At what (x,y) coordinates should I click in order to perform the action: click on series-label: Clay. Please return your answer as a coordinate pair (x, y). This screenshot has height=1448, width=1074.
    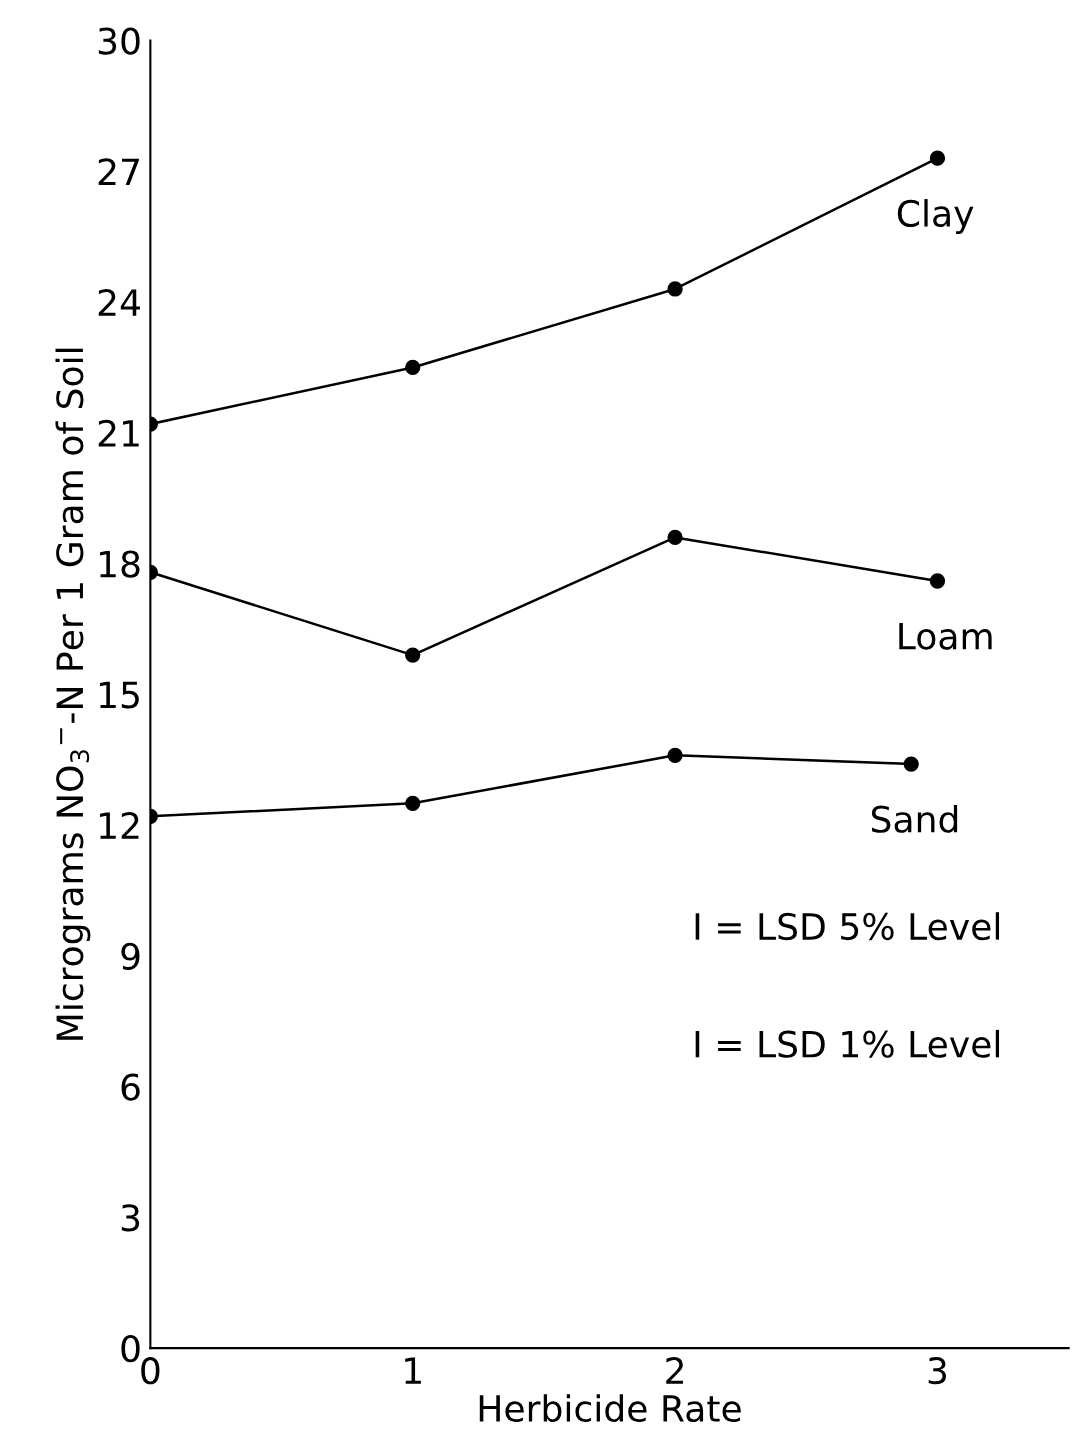
    Looking at the image, I should click on (935, 217).